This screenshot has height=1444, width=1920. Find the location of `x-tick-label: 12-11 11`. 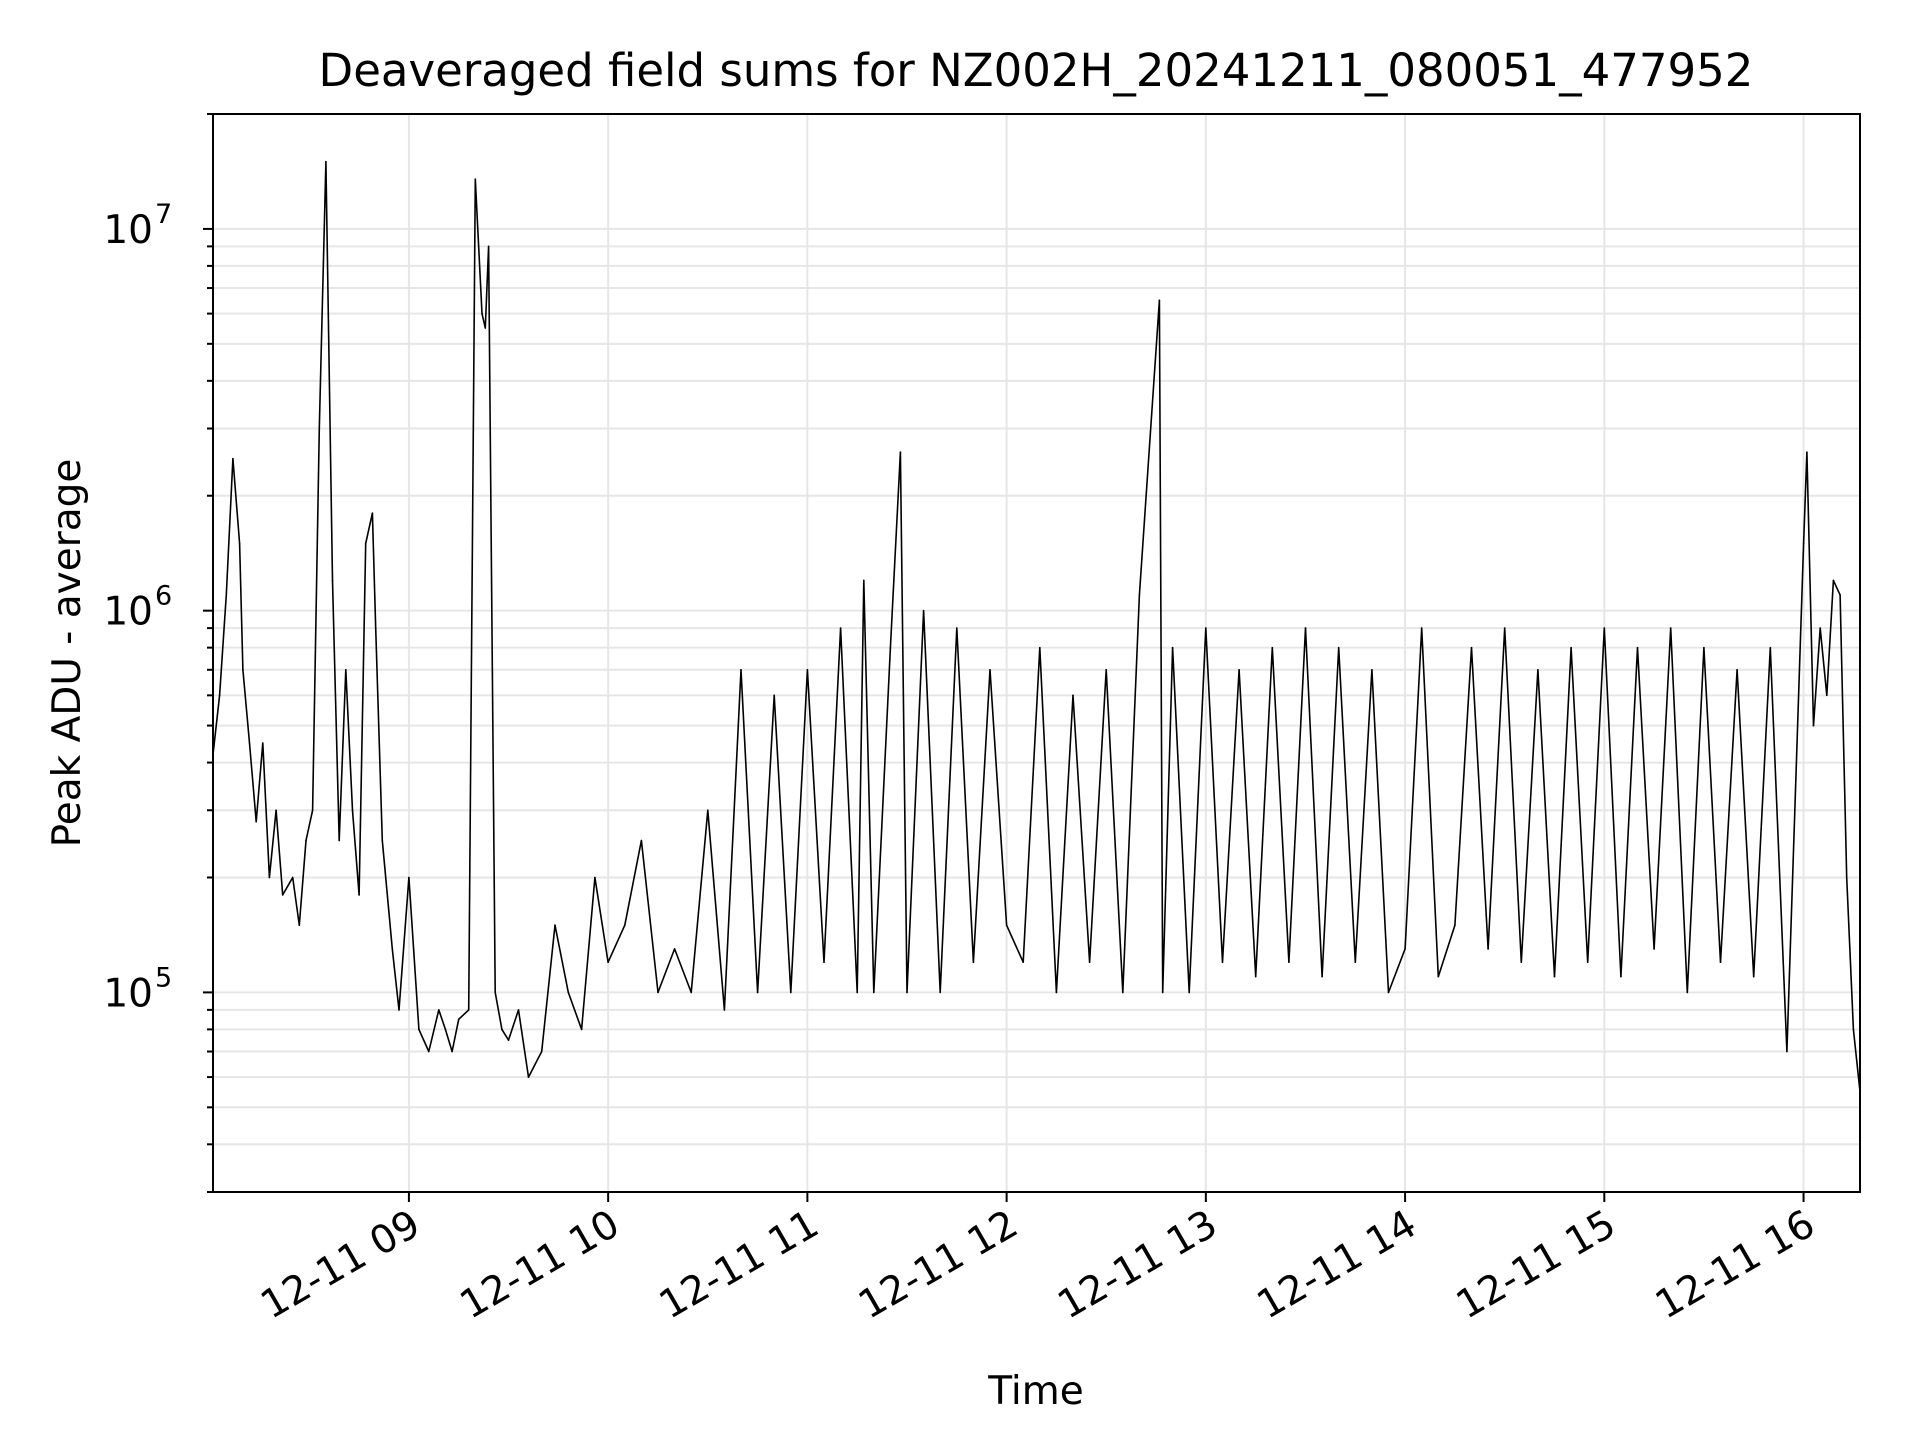

x-tick-label: 12-11 11 is located at coordinates (739, 1265).